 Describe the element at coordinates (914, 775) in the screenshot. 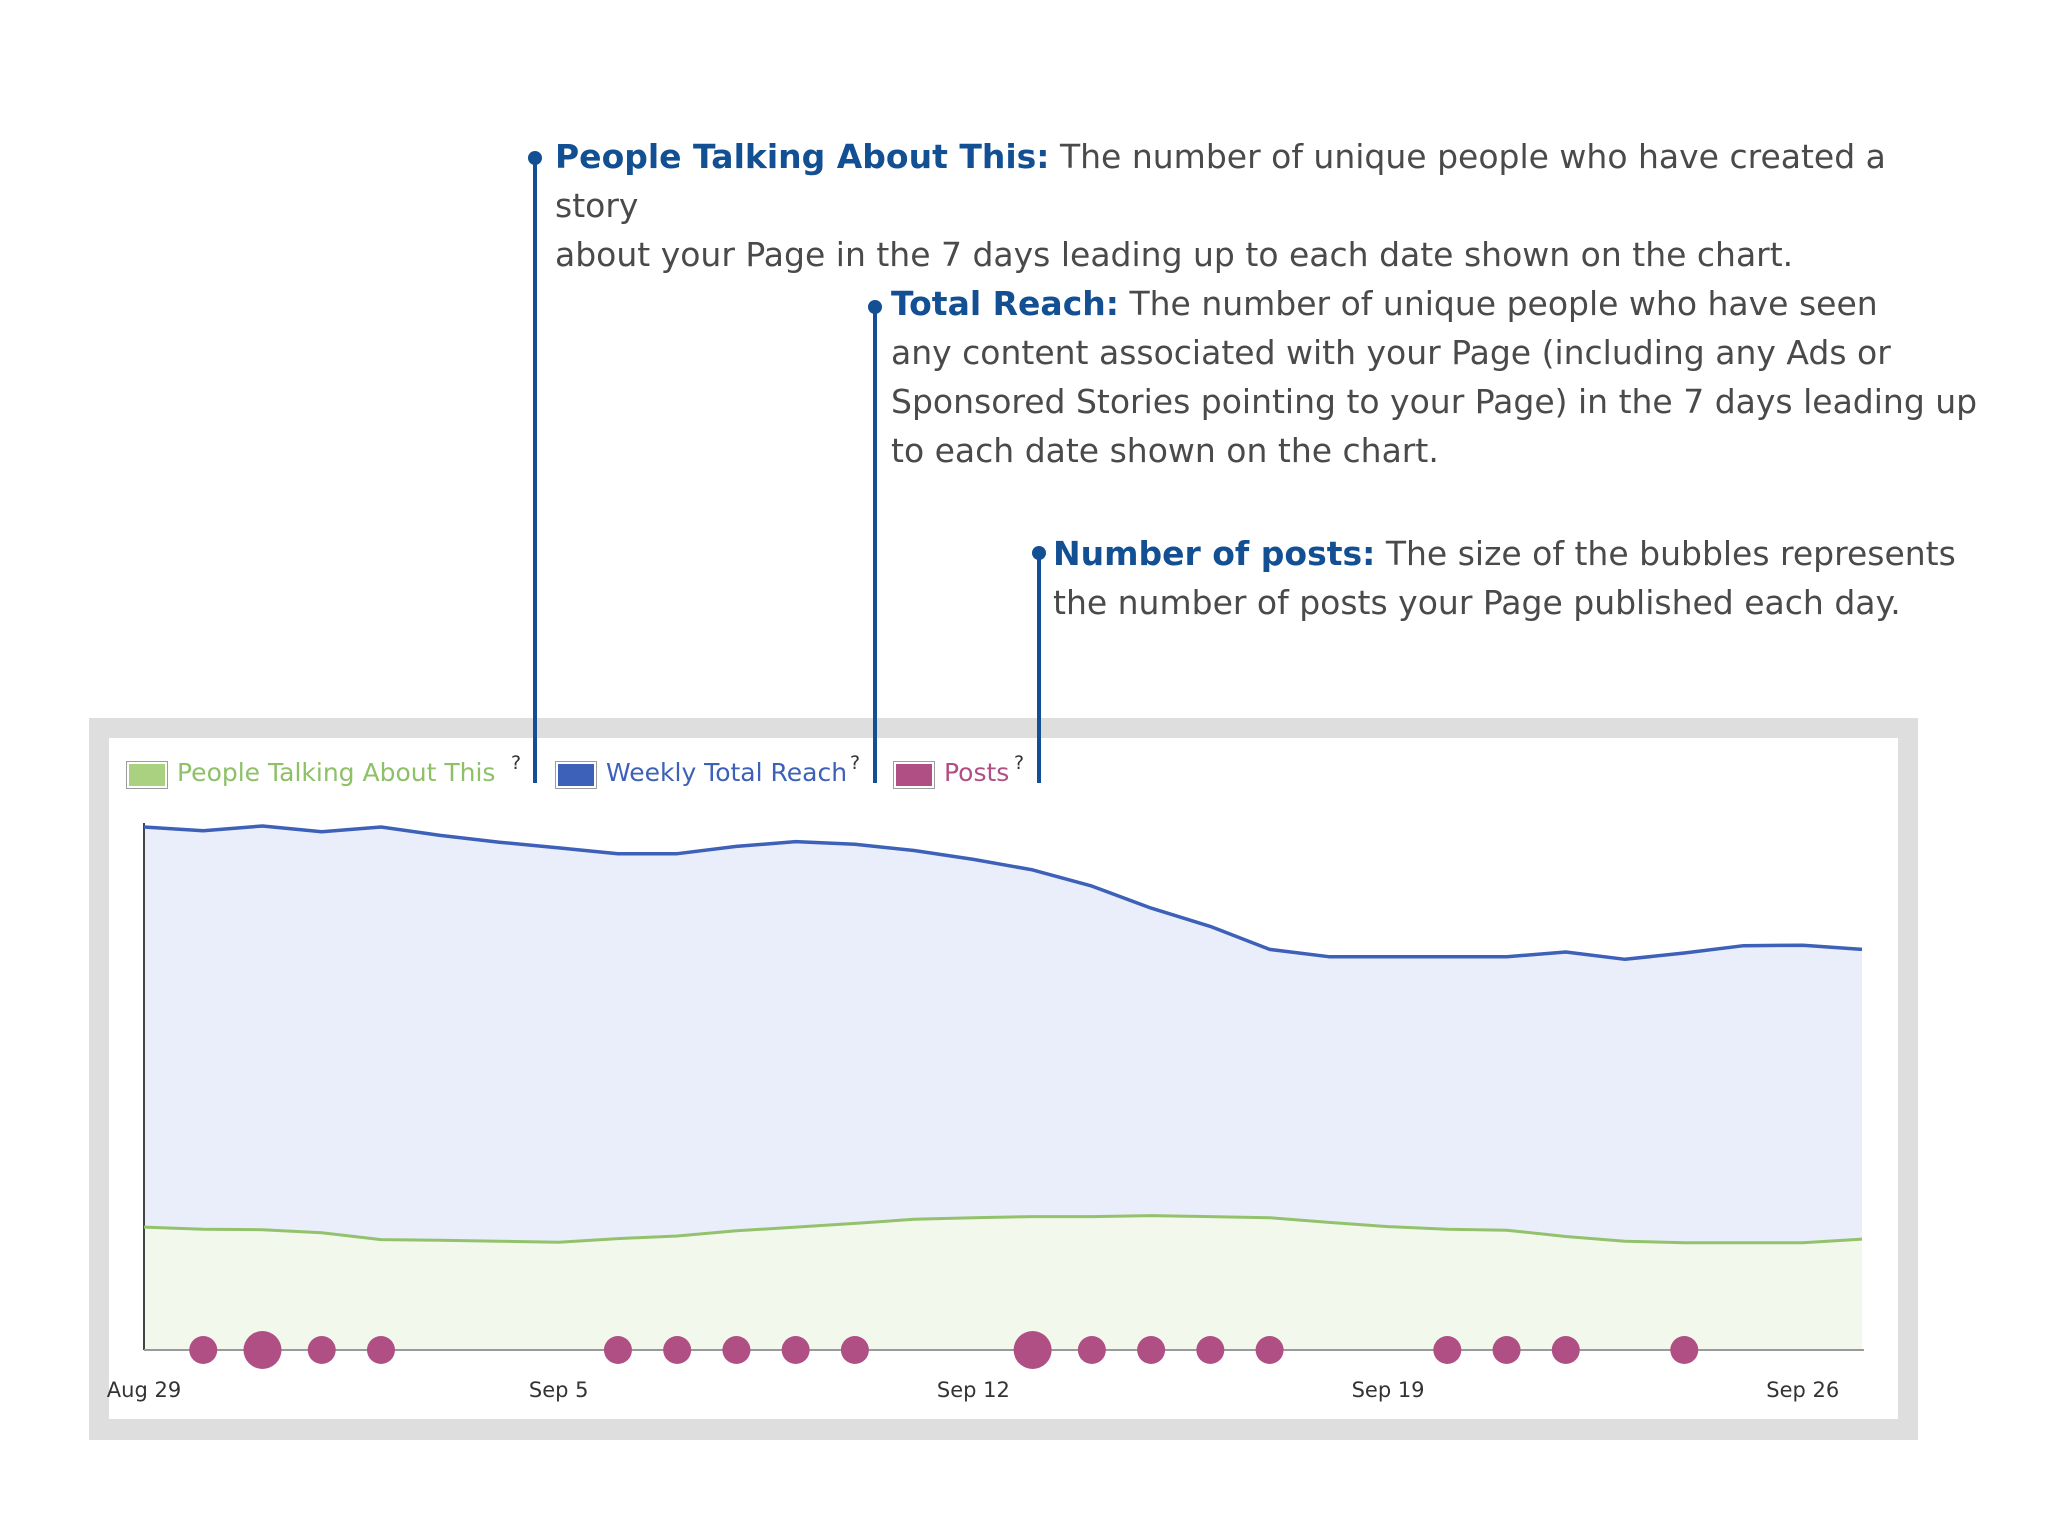

I see `legend-swatch-posts` at that location.